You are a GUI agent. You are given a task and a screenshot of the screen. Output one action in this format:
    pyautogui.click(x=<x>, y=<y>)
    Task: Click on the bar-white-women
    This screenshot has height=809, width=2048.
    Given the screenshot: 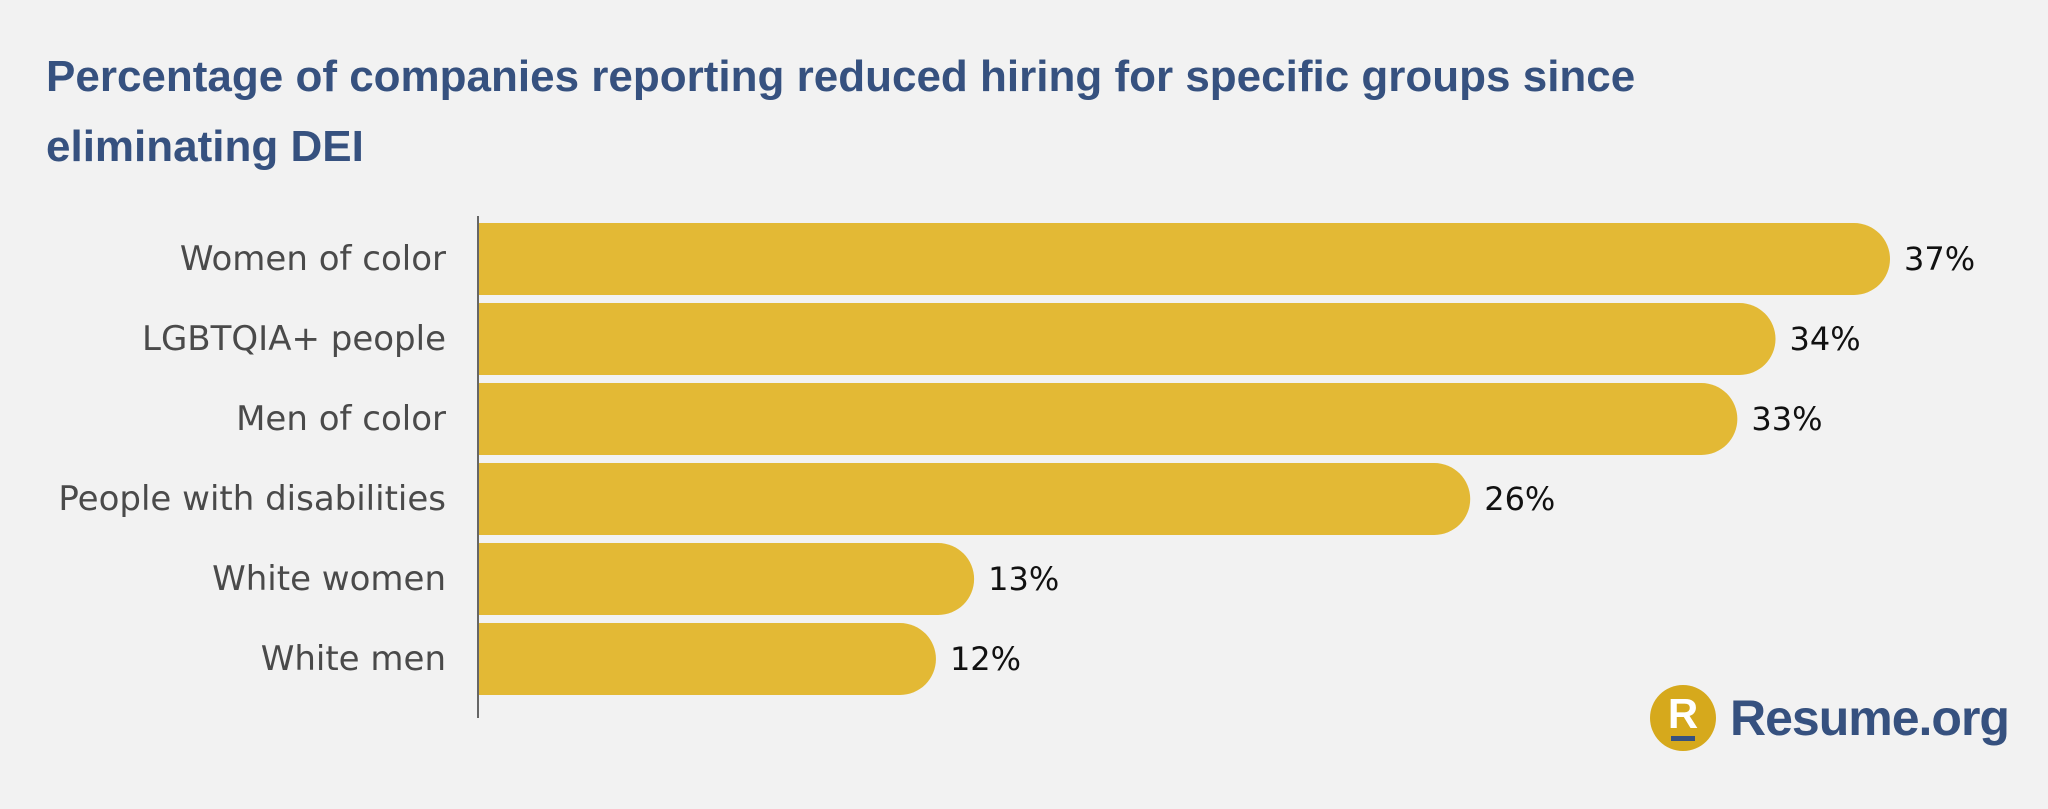 What is the action you would take?
    pyautogui.click(x=726, y=579)
    